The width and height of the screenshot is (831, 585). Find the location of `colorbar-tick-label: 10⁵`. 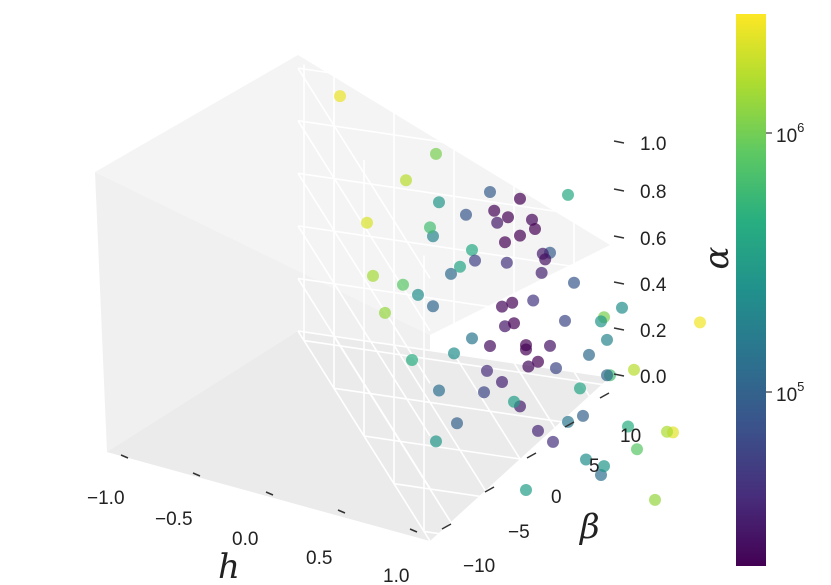

colorbar-tick-label: 10⁵ is located at coordinates (790, 392).